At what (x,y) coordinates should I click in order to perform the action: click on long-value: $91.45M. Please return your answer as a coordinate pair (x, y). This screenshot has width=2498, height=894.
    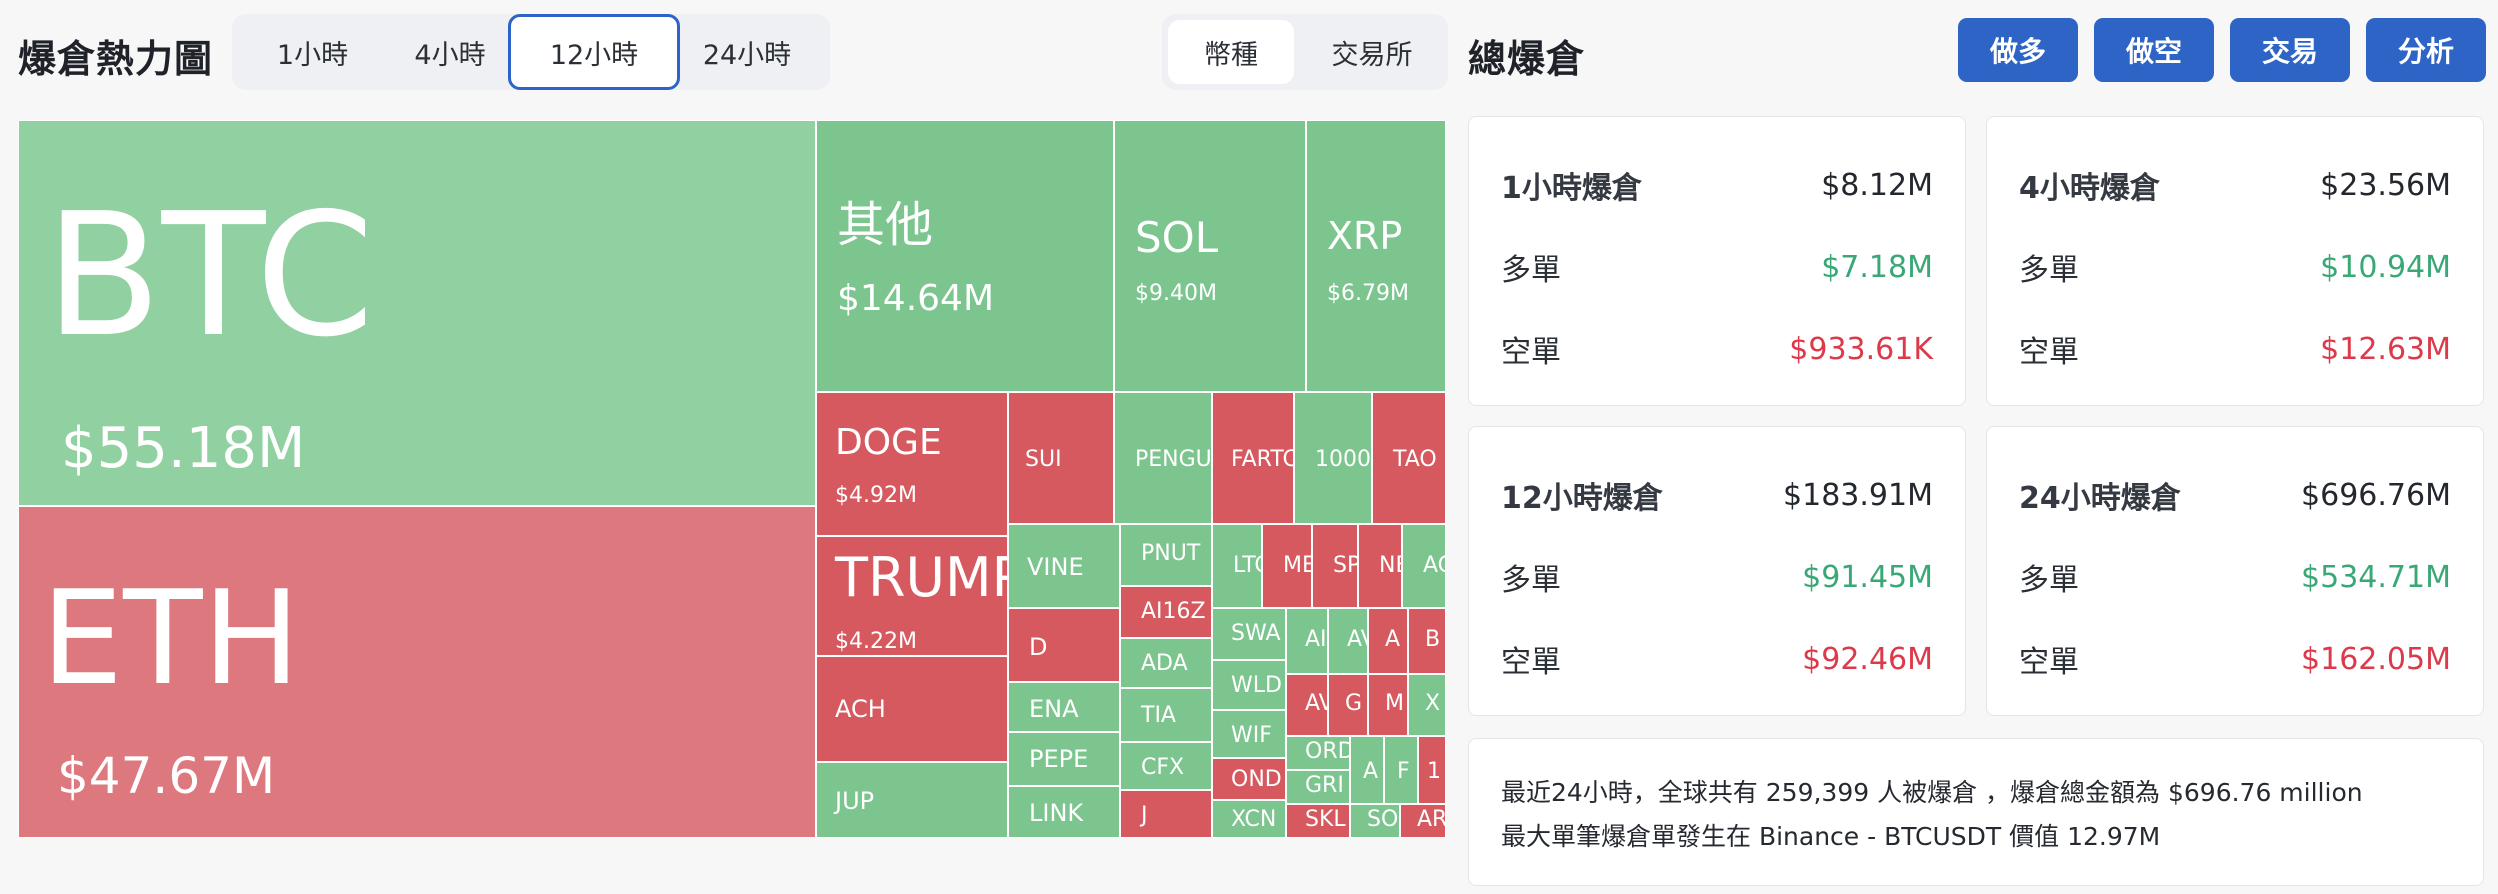
    Looking at the image, I should click on (1867, 577).